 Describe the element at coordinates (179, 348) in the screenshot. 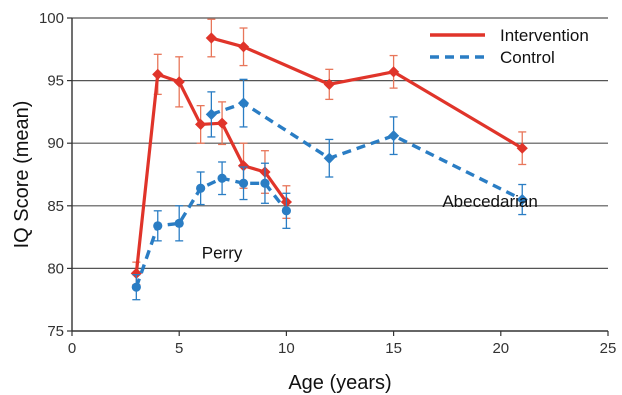

I see `x-tick-label: 5` at that location.